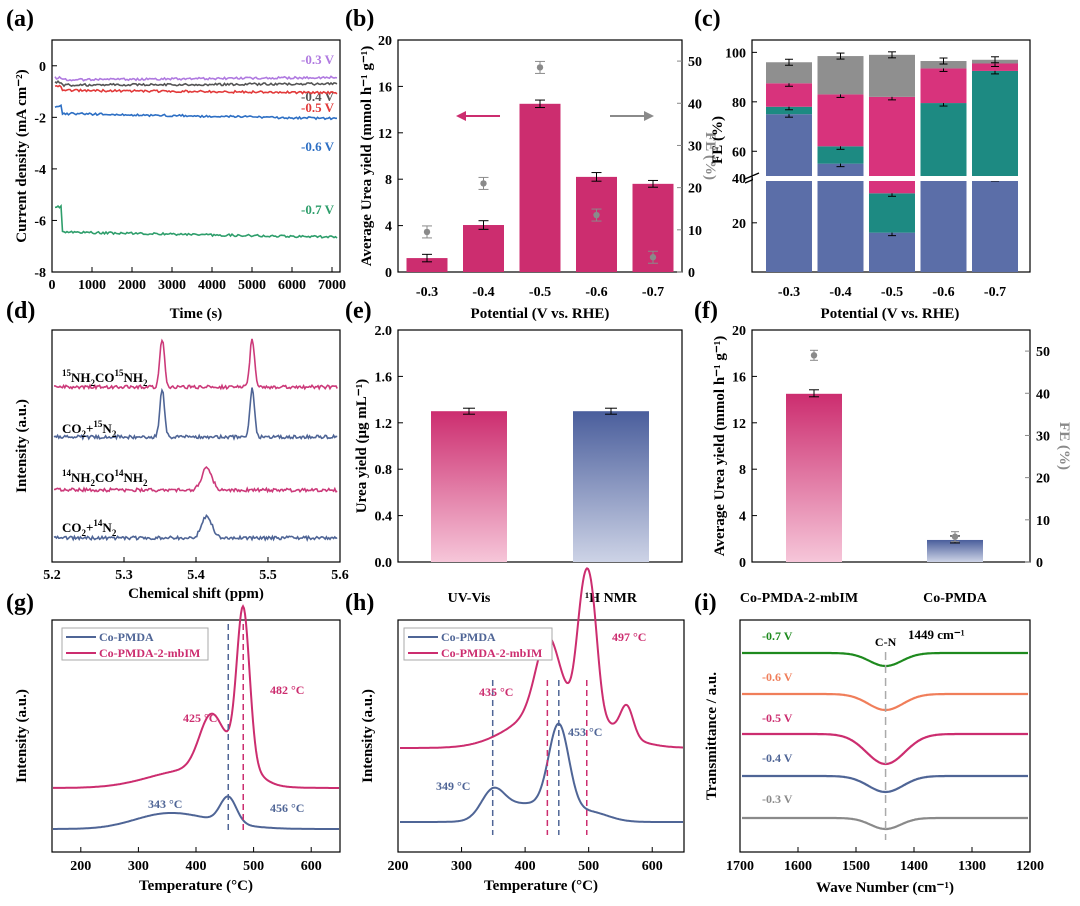 The height and width of the screenshot is (906, 1080). I want to click on x-axis-label: Temperature (°C), so click(196, 886).